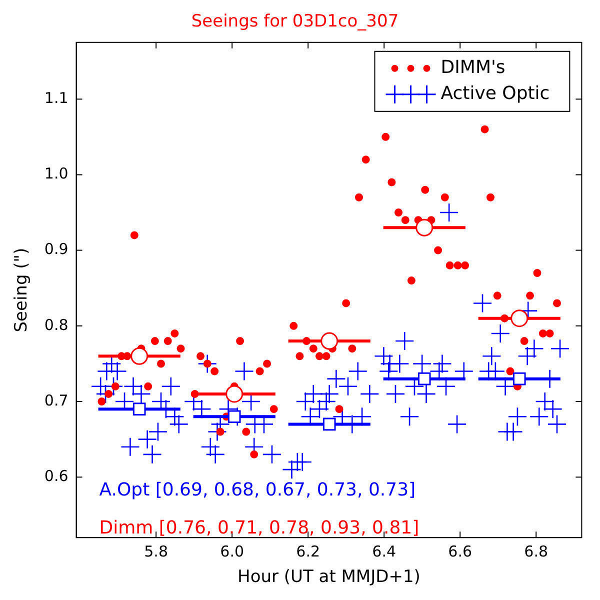  I want to click on x-tick-label: 6.4, so click(384, 551).